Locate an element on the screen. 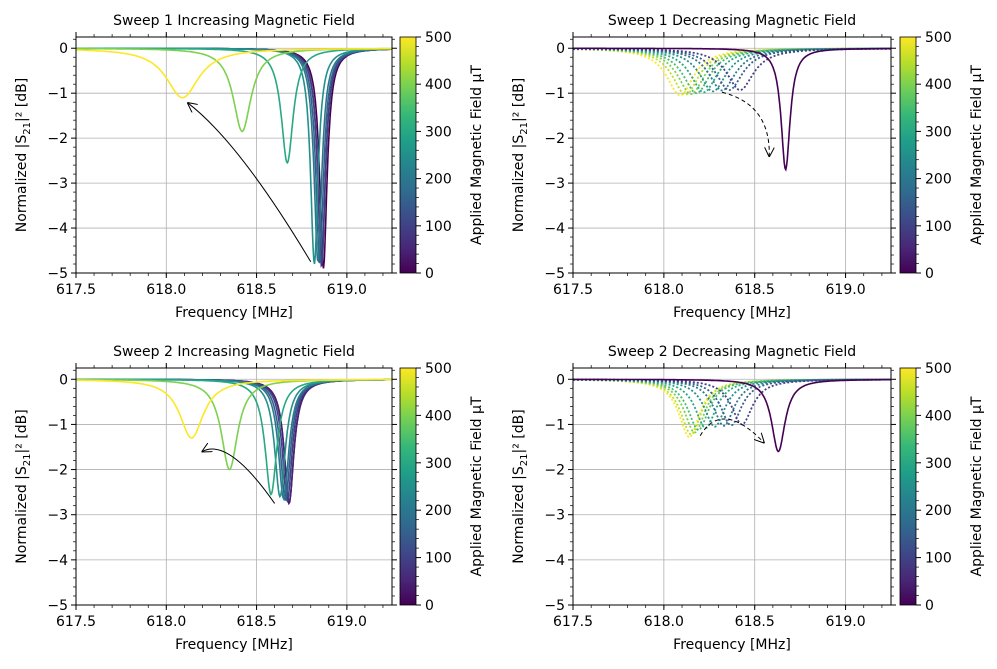 Image resolution: width=997 pixels, height=669 pixels. chart-title: Sweep 2 Decreasing Magnetic Field is located at coordinates (732, 352).